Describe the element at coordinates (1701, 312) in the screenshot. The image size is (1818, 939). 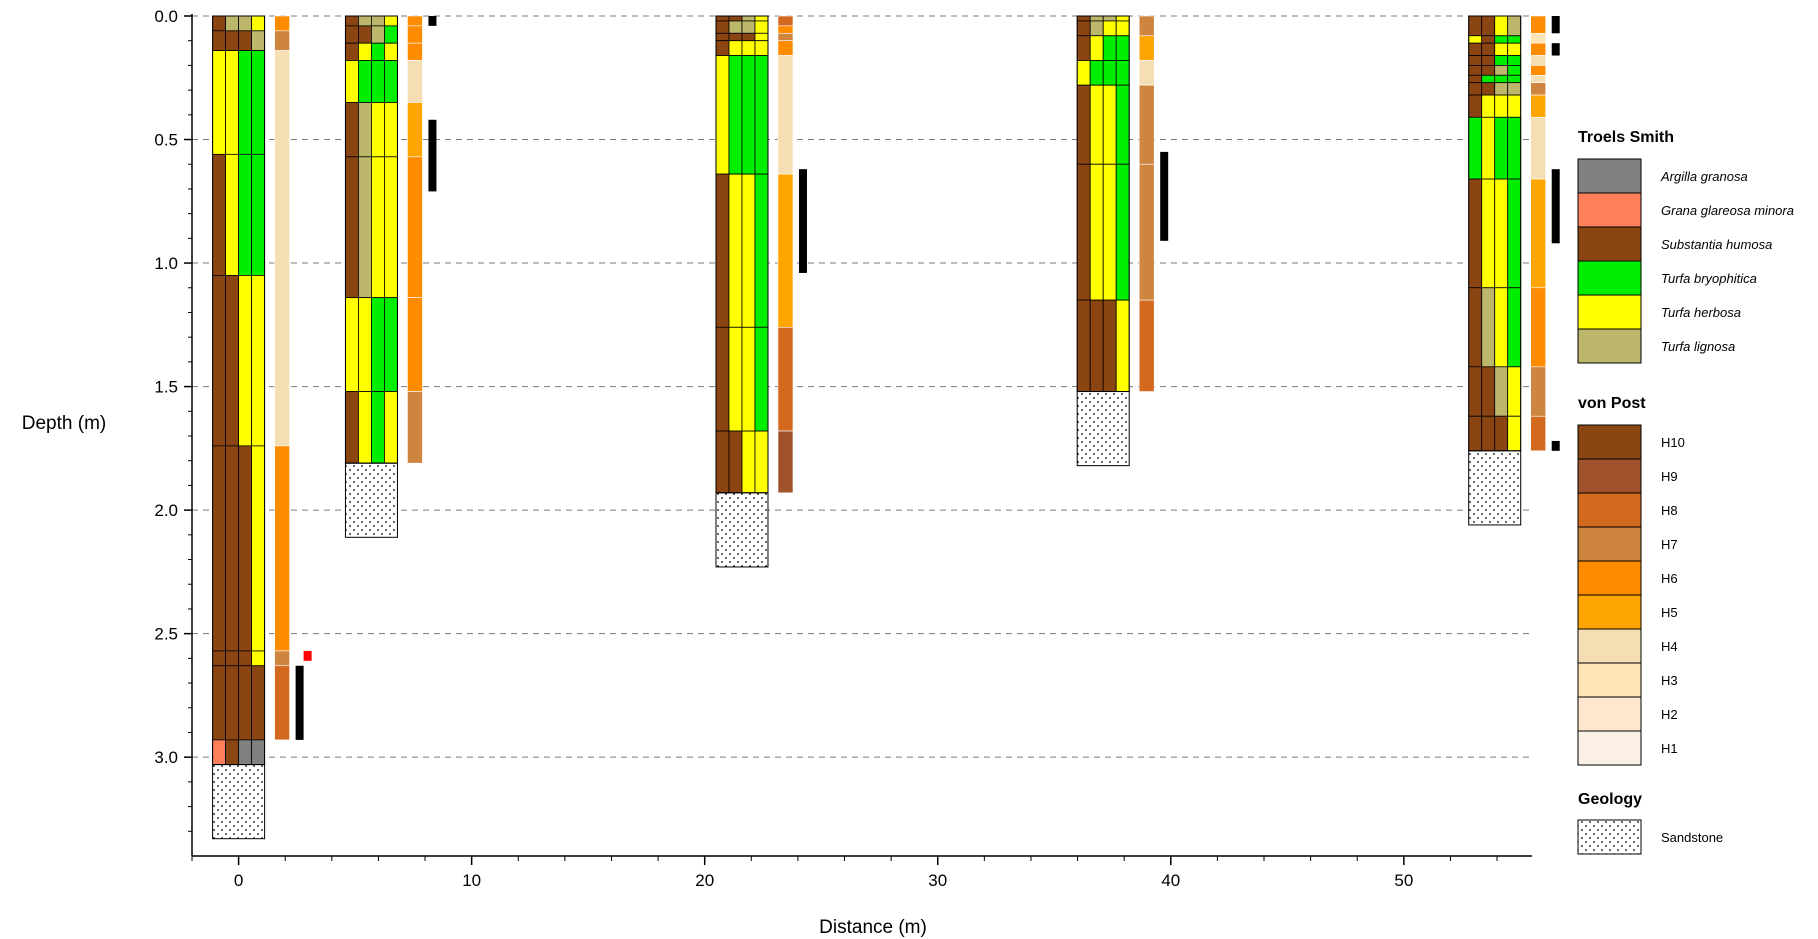
I see `legend-label: Turfa herbosa` at that location.